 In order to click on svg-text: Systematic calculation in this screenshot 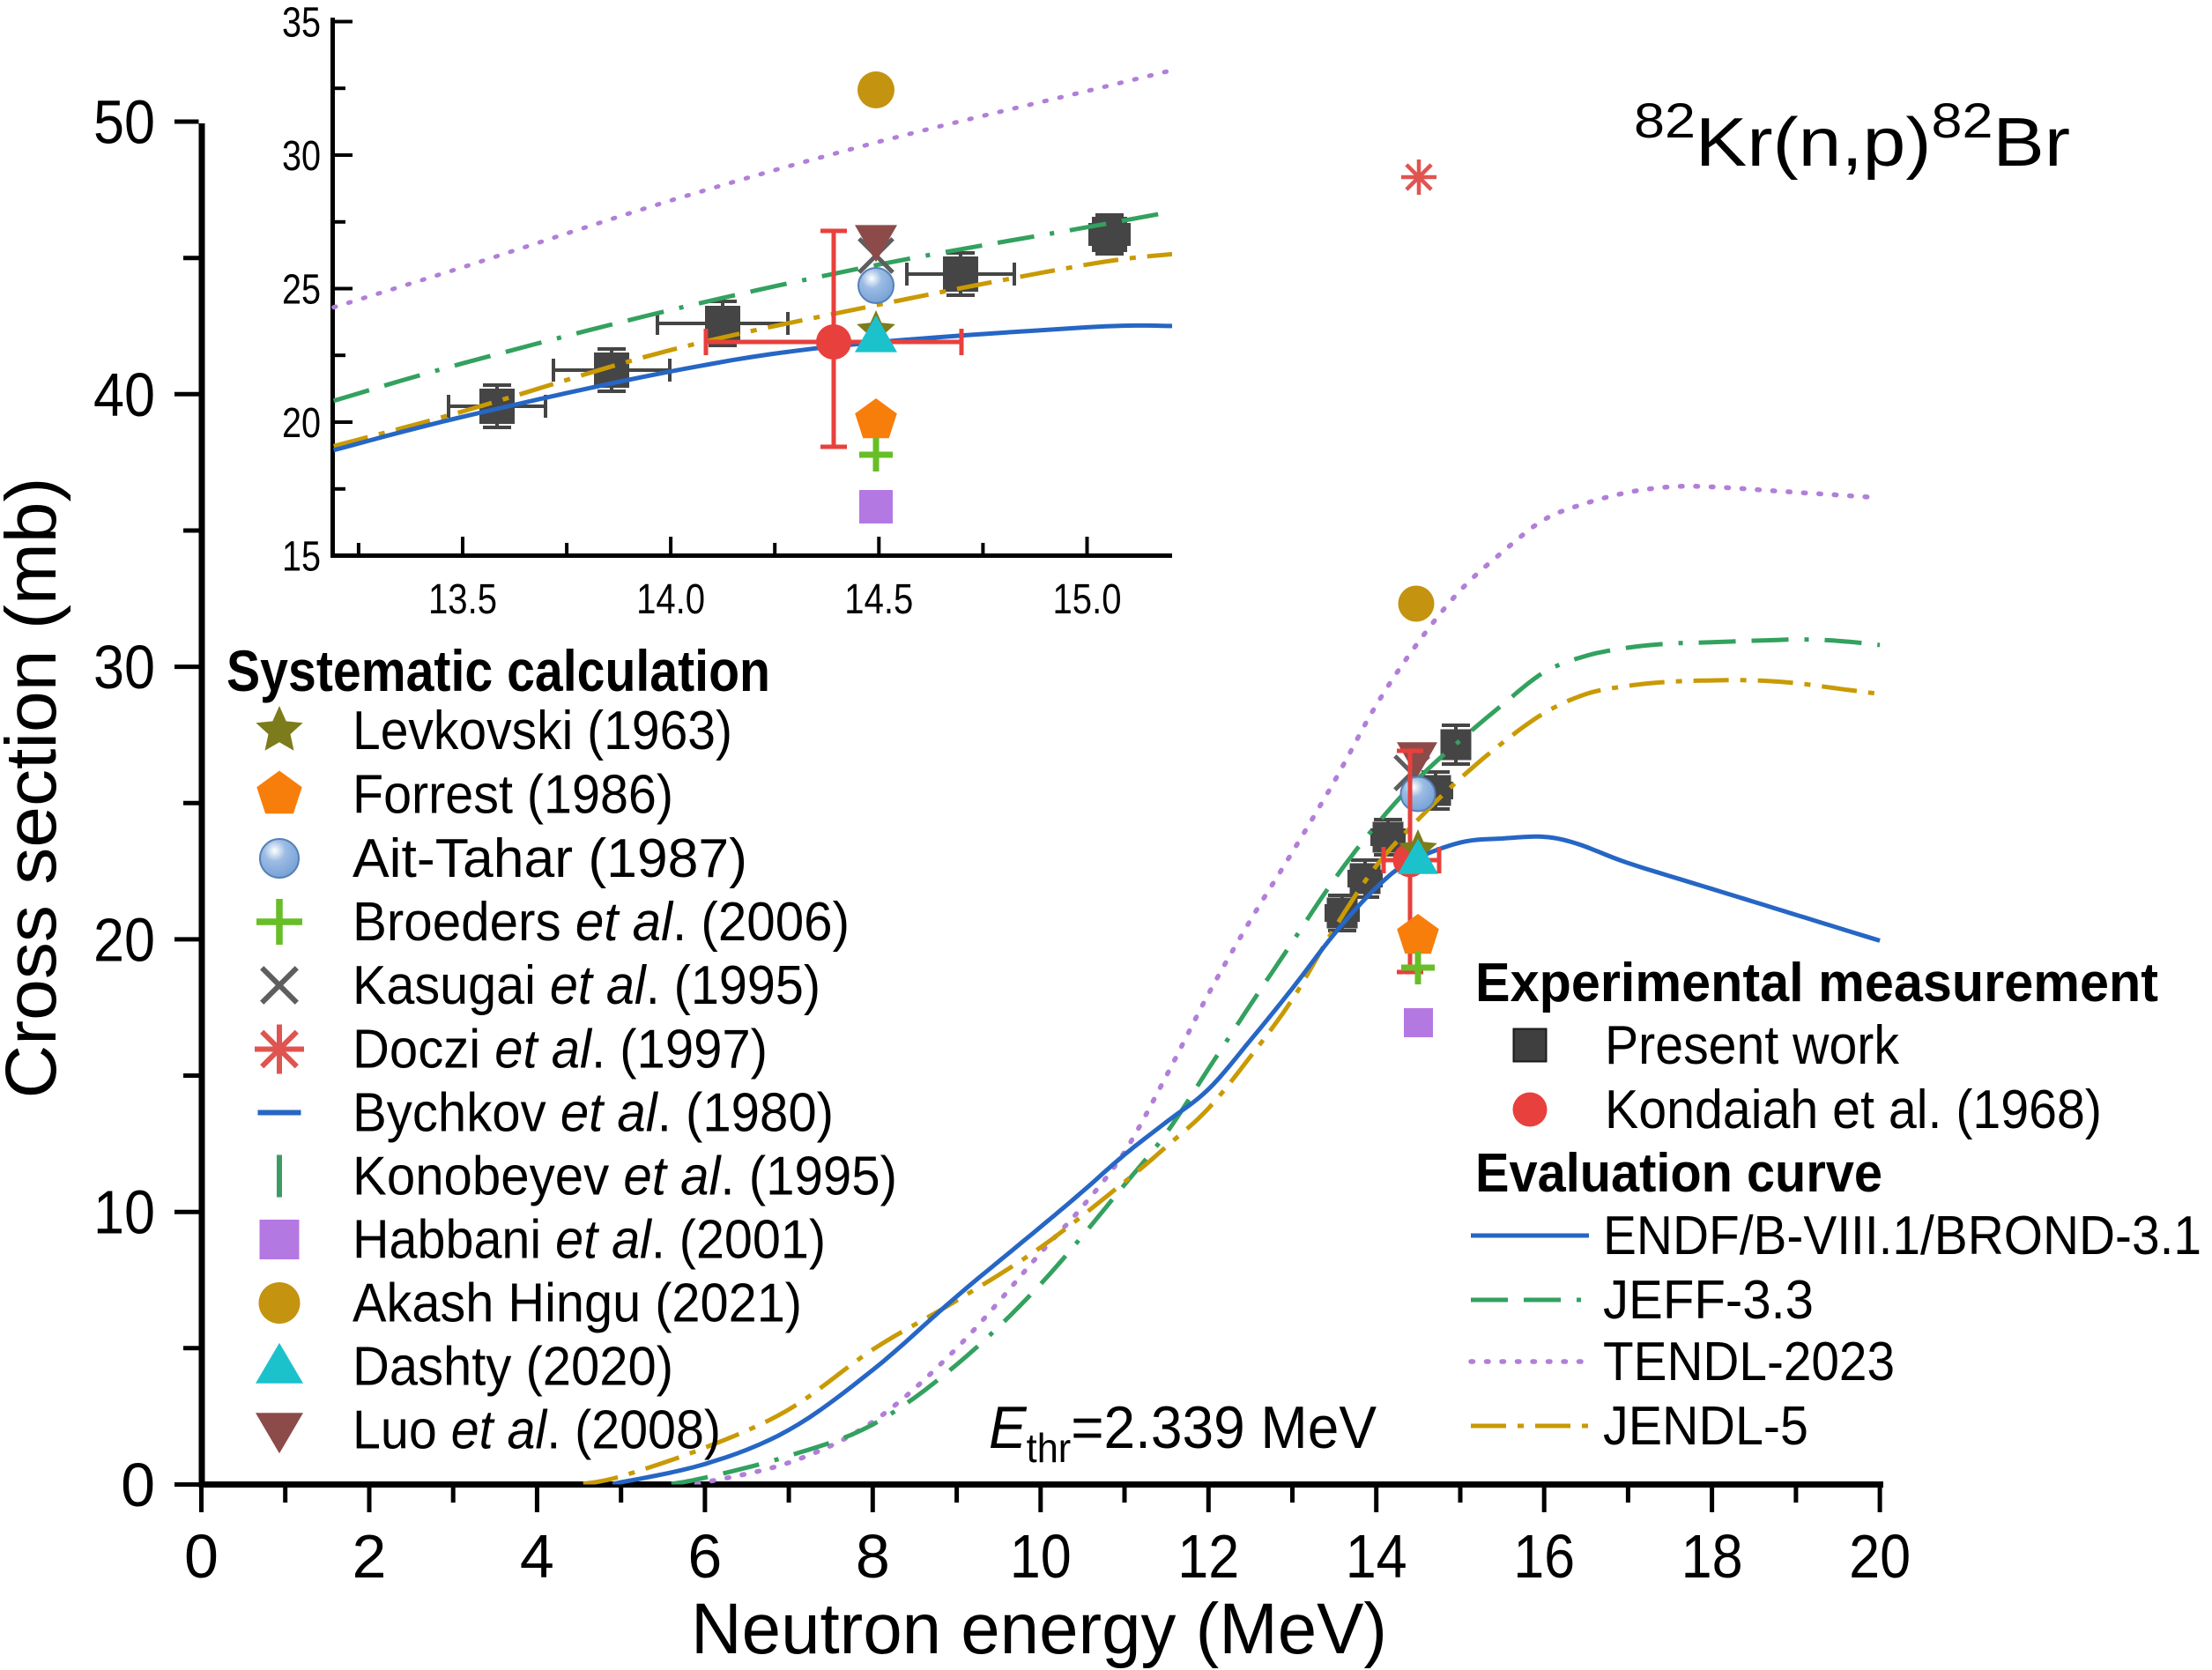, I will do `click(498, 670)`.